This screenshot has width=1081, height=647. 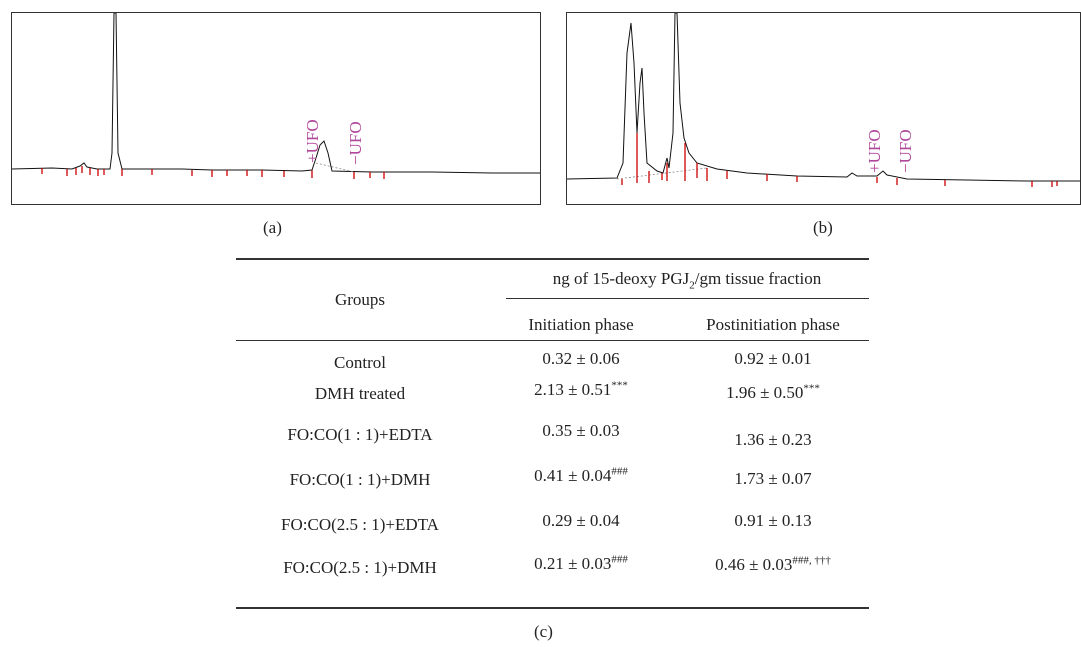 What do you see at coordinates (360, 393) in the screenshot?
I see `table-row-group: DMH treated` at bounding box center [360, 393].